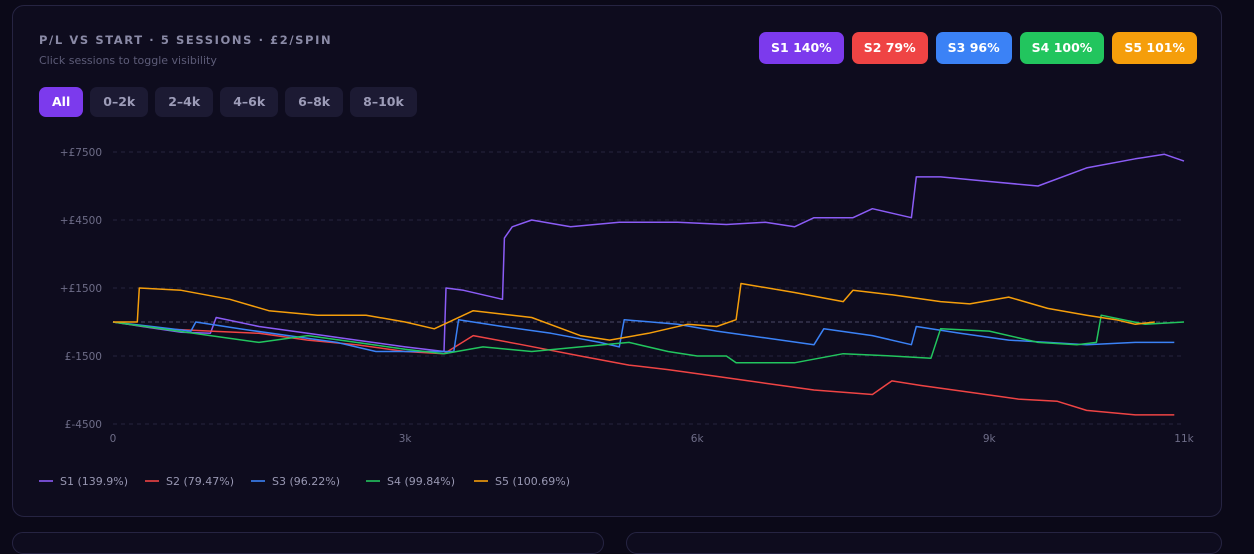  What do you see at coordinates (924, 543) in the screenshot?
I see `next-card-right` at bounding box center [924, 543].